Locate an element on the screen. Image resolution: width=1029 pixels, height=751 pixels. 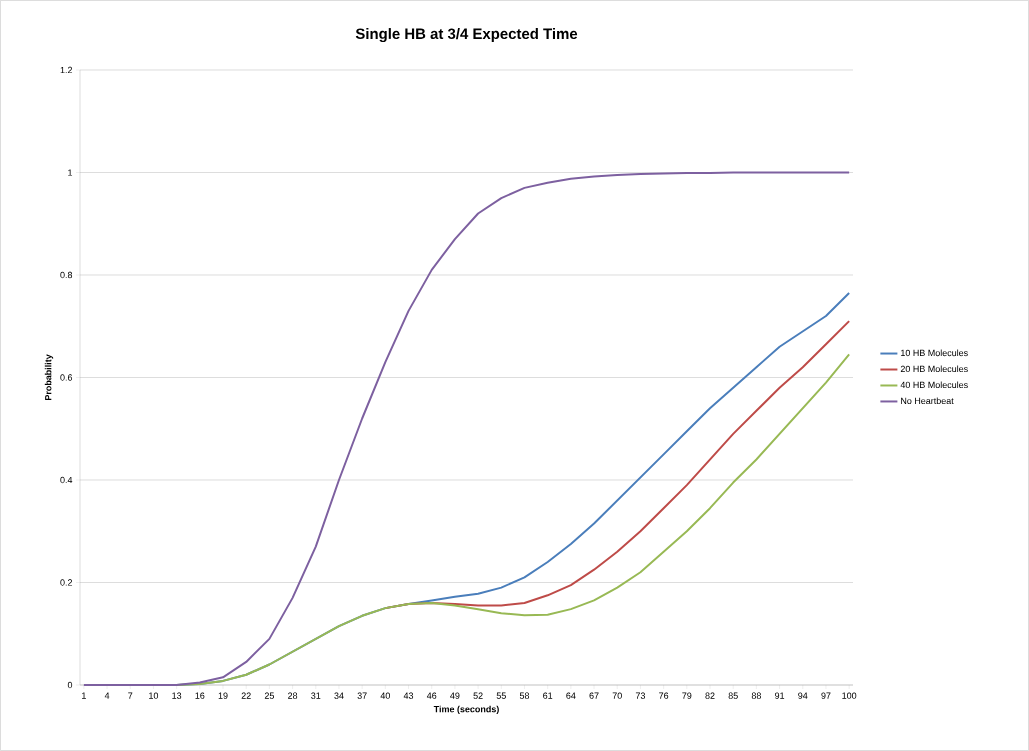
x-tick-label: 67 is located at coordinates (594, 695).